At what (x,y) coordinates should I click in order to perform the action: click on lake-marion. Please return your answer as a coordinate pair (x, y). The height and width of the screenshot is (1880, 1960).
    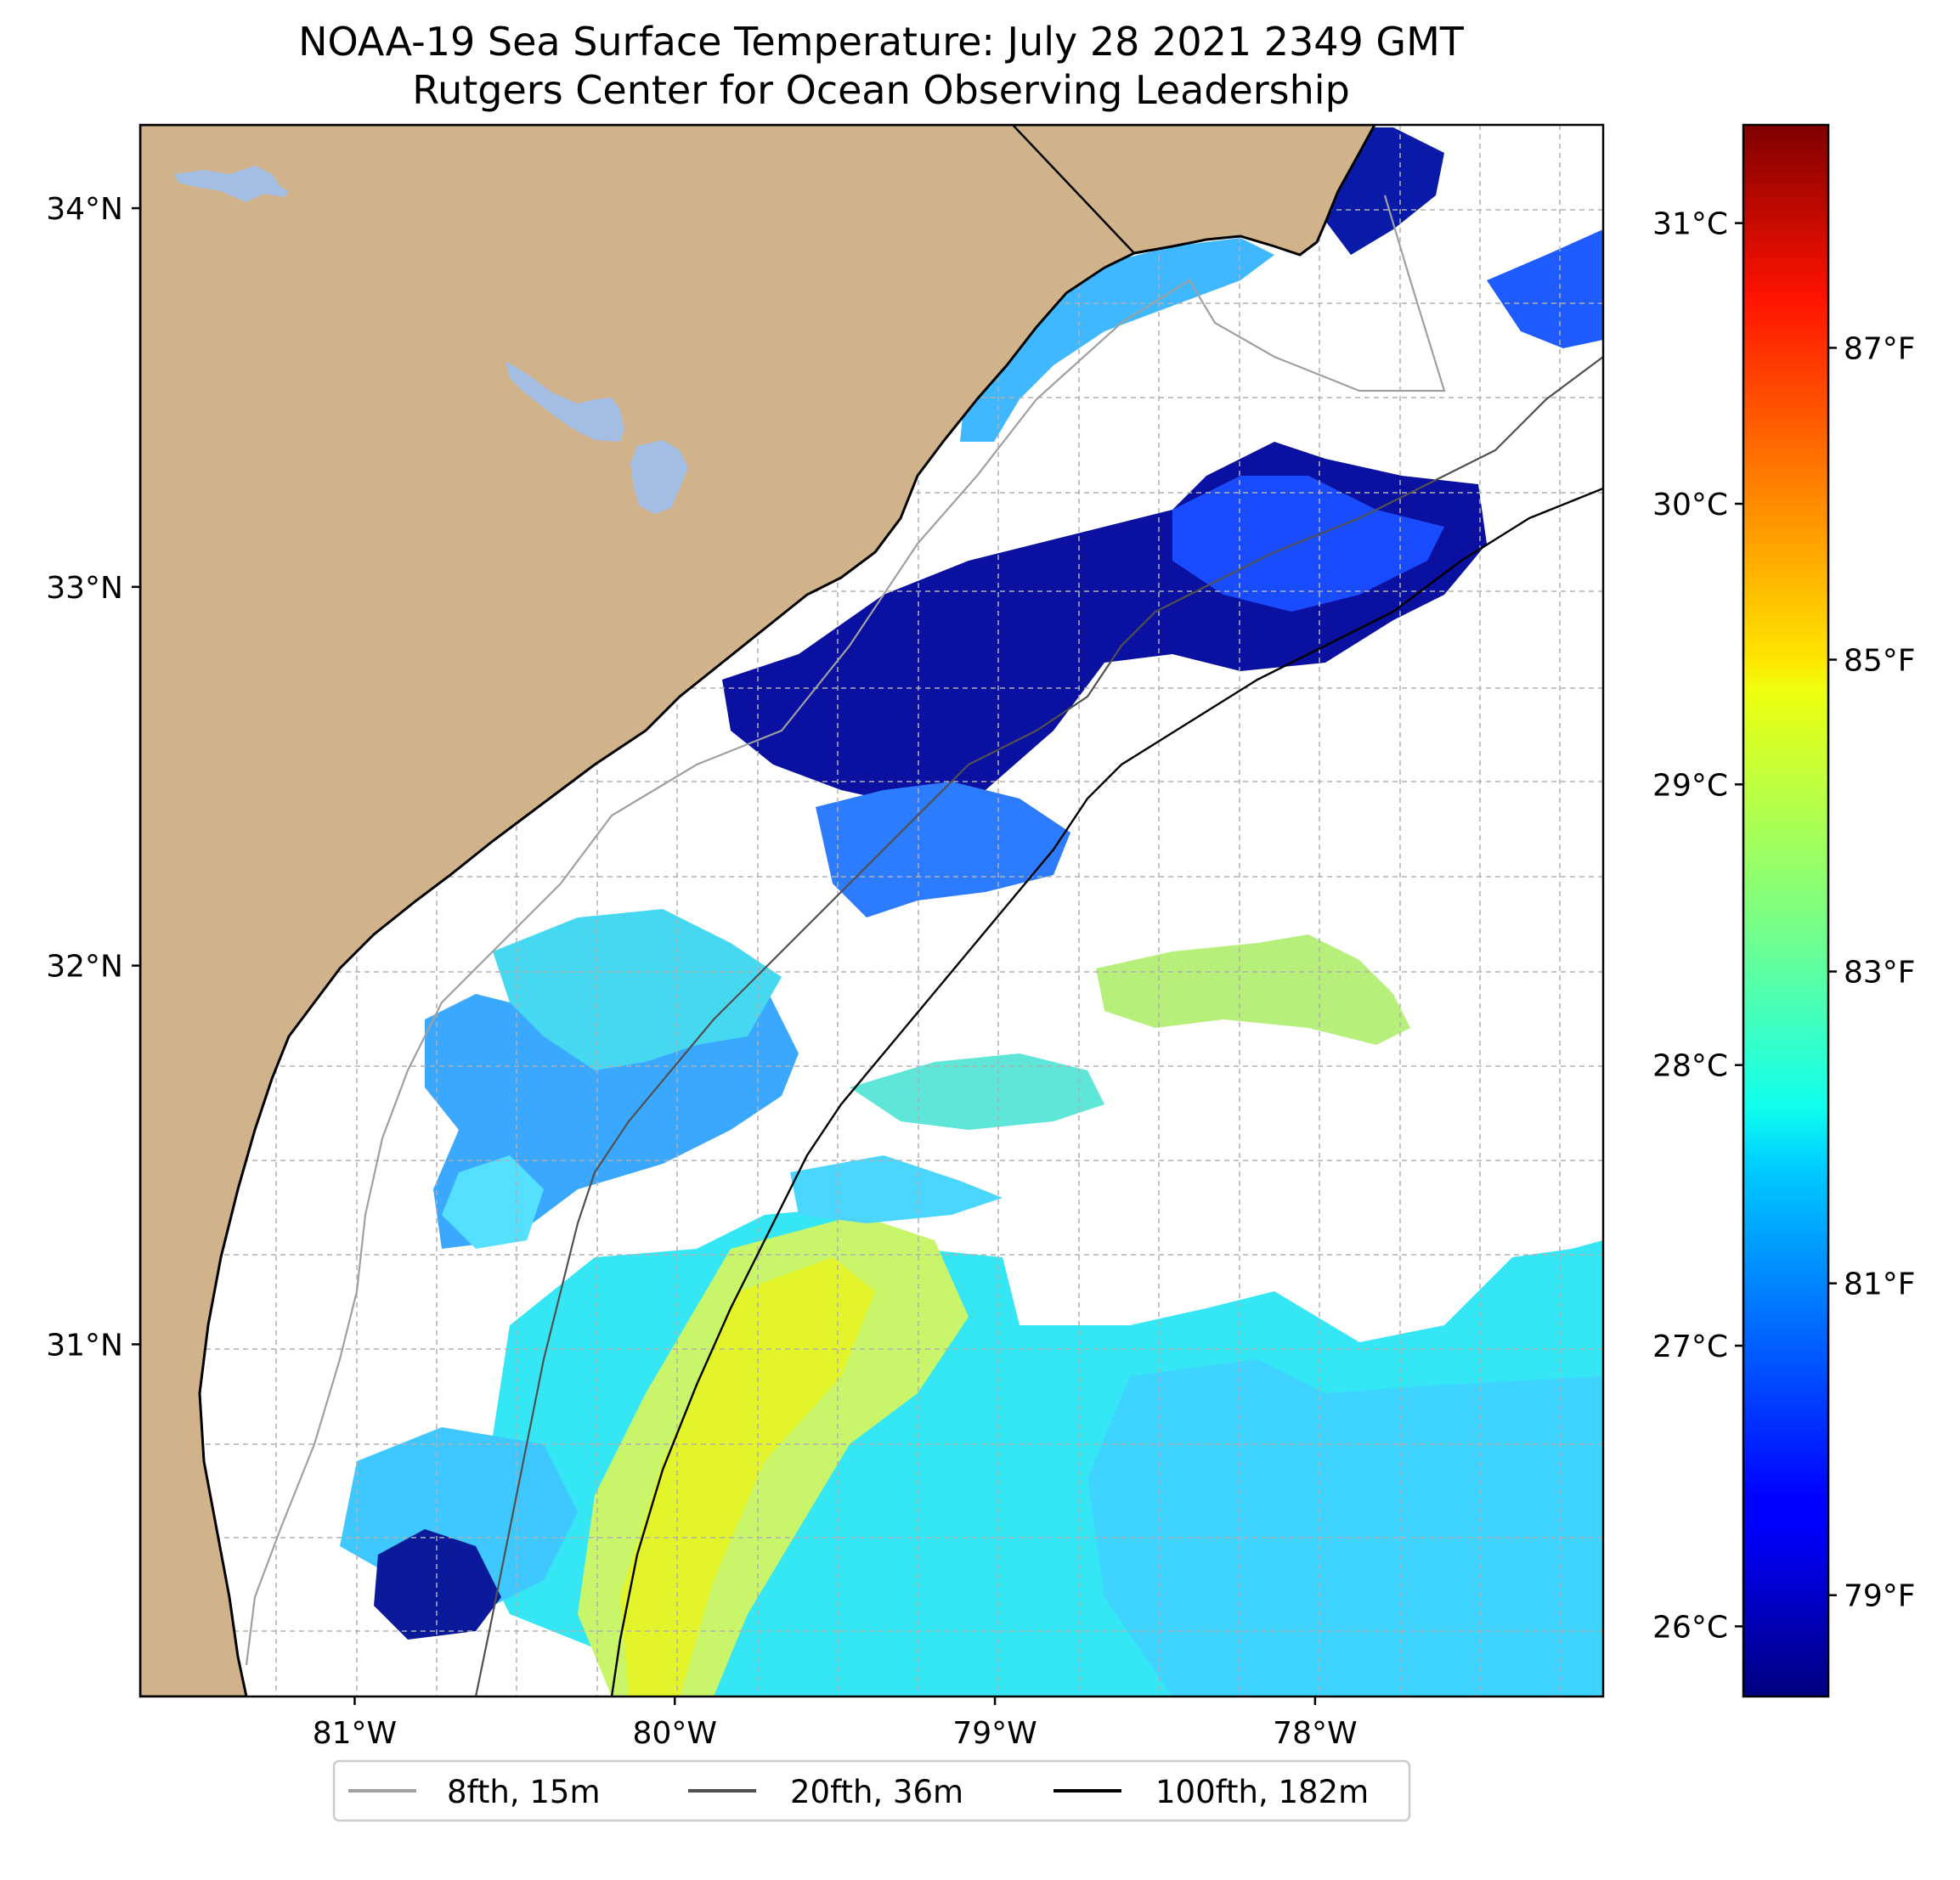
    Looking at the image, I should click on (565, 402).